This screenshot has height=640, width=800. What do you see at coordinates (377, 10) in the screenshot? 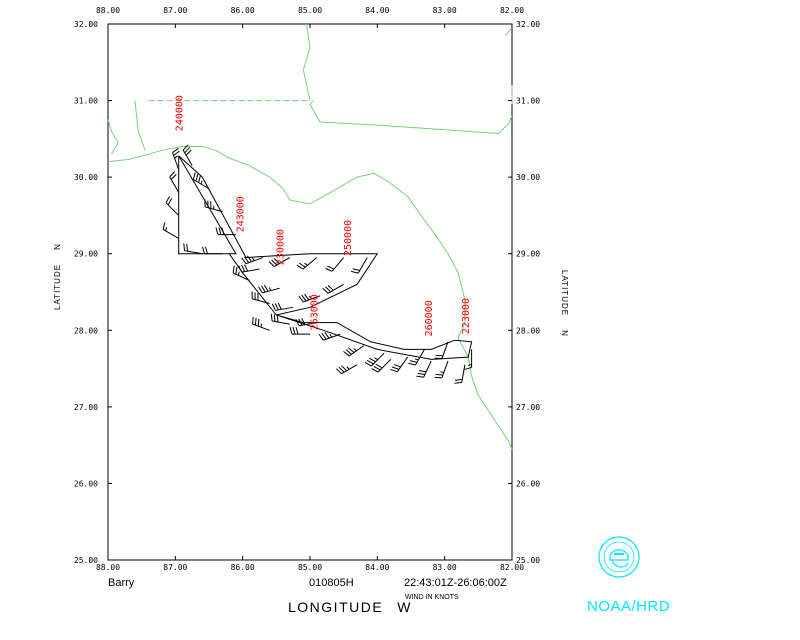
I see `lon-tick-label-top: 84.00` at bounding box center [377, 10].